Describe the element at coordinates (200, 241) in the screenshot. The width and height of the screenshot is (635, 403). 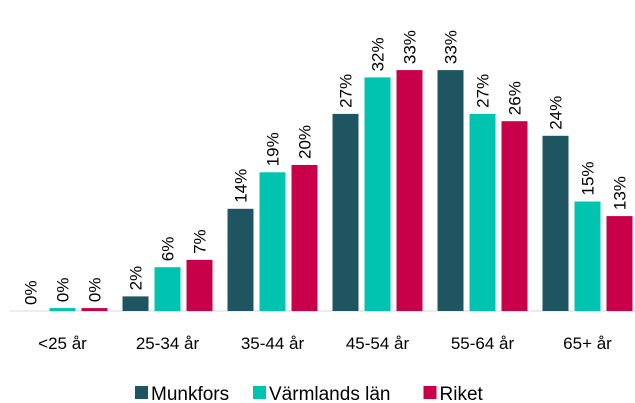
I see `data-label: 7%` at that location.